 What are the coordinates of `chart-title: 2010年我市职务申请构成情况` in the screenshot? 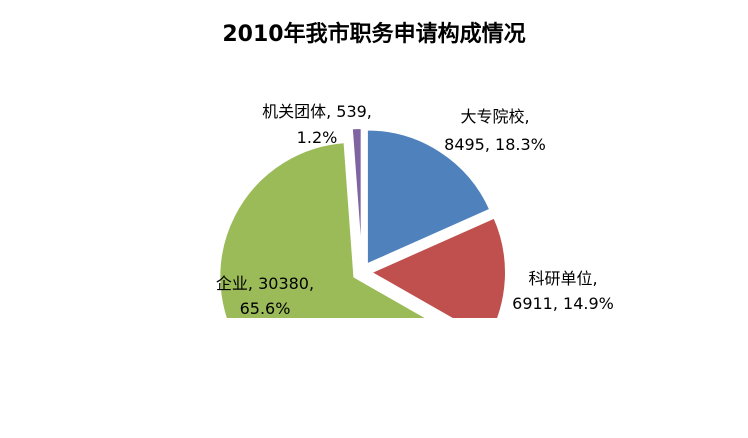 It's located at (374, 34).